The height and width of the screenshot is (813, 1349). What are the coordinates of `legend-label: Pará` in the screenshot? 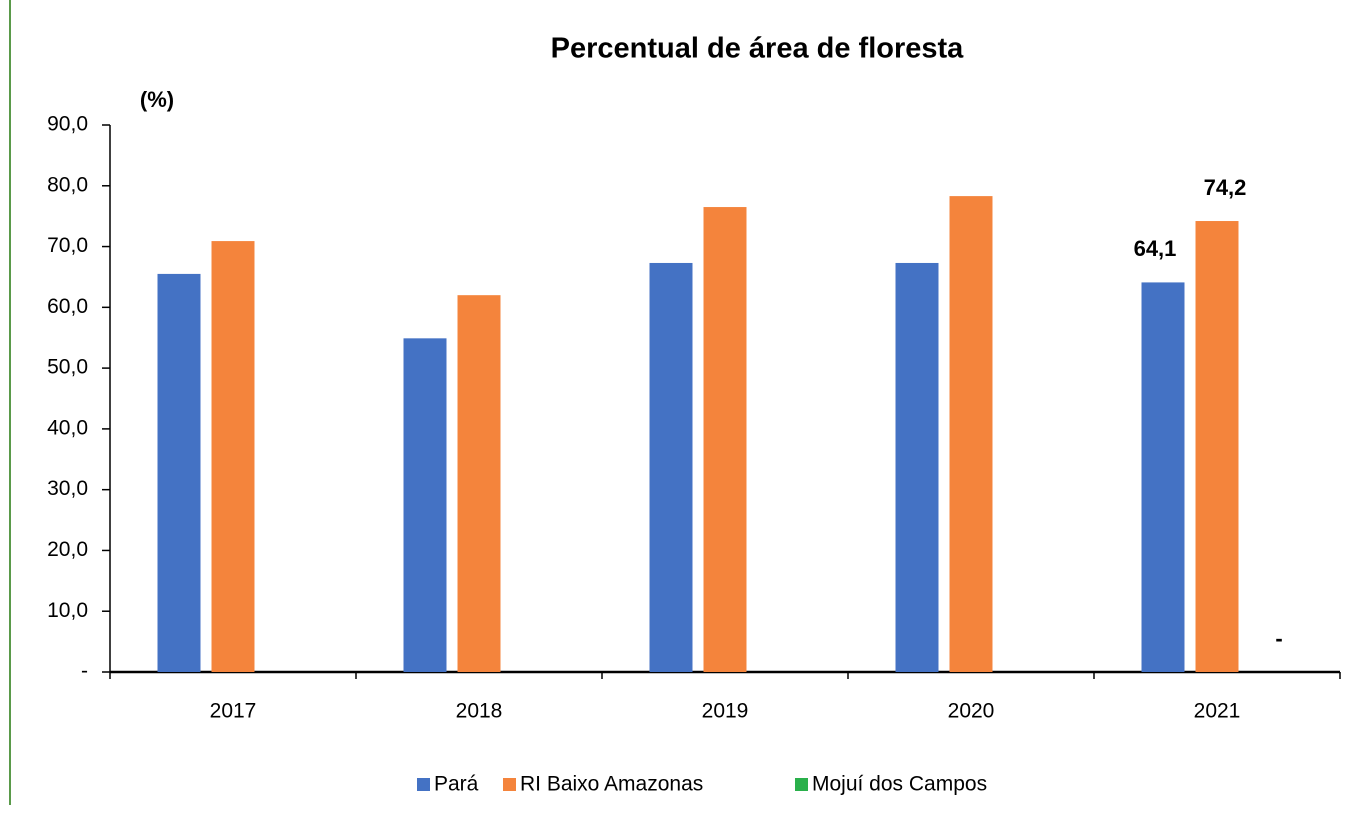 It's located at (456, 784).